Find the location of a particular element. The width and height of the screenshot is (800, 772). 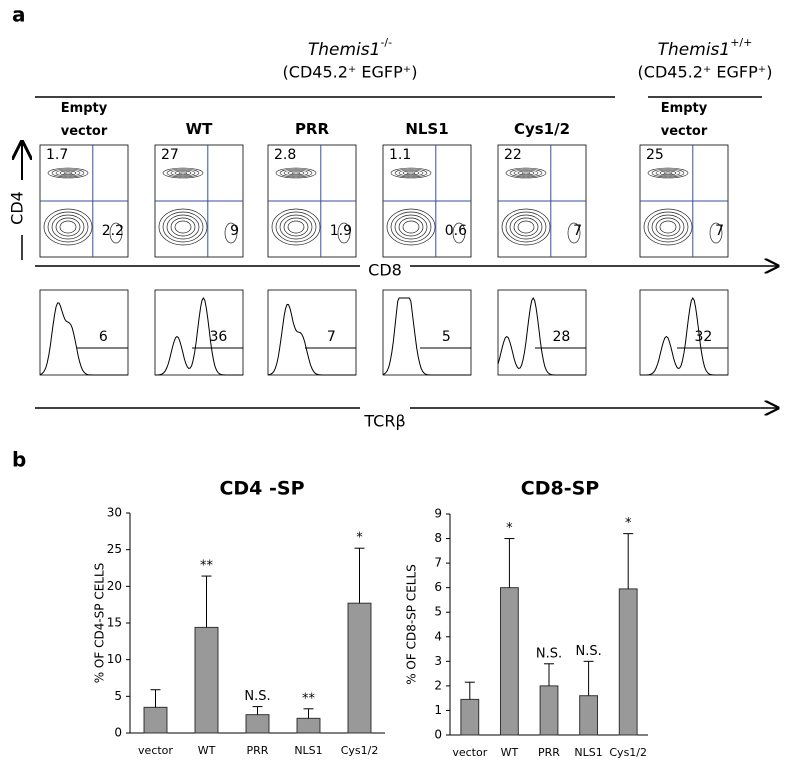

tcrb-value: 7 is located at coordinates (331, 337).